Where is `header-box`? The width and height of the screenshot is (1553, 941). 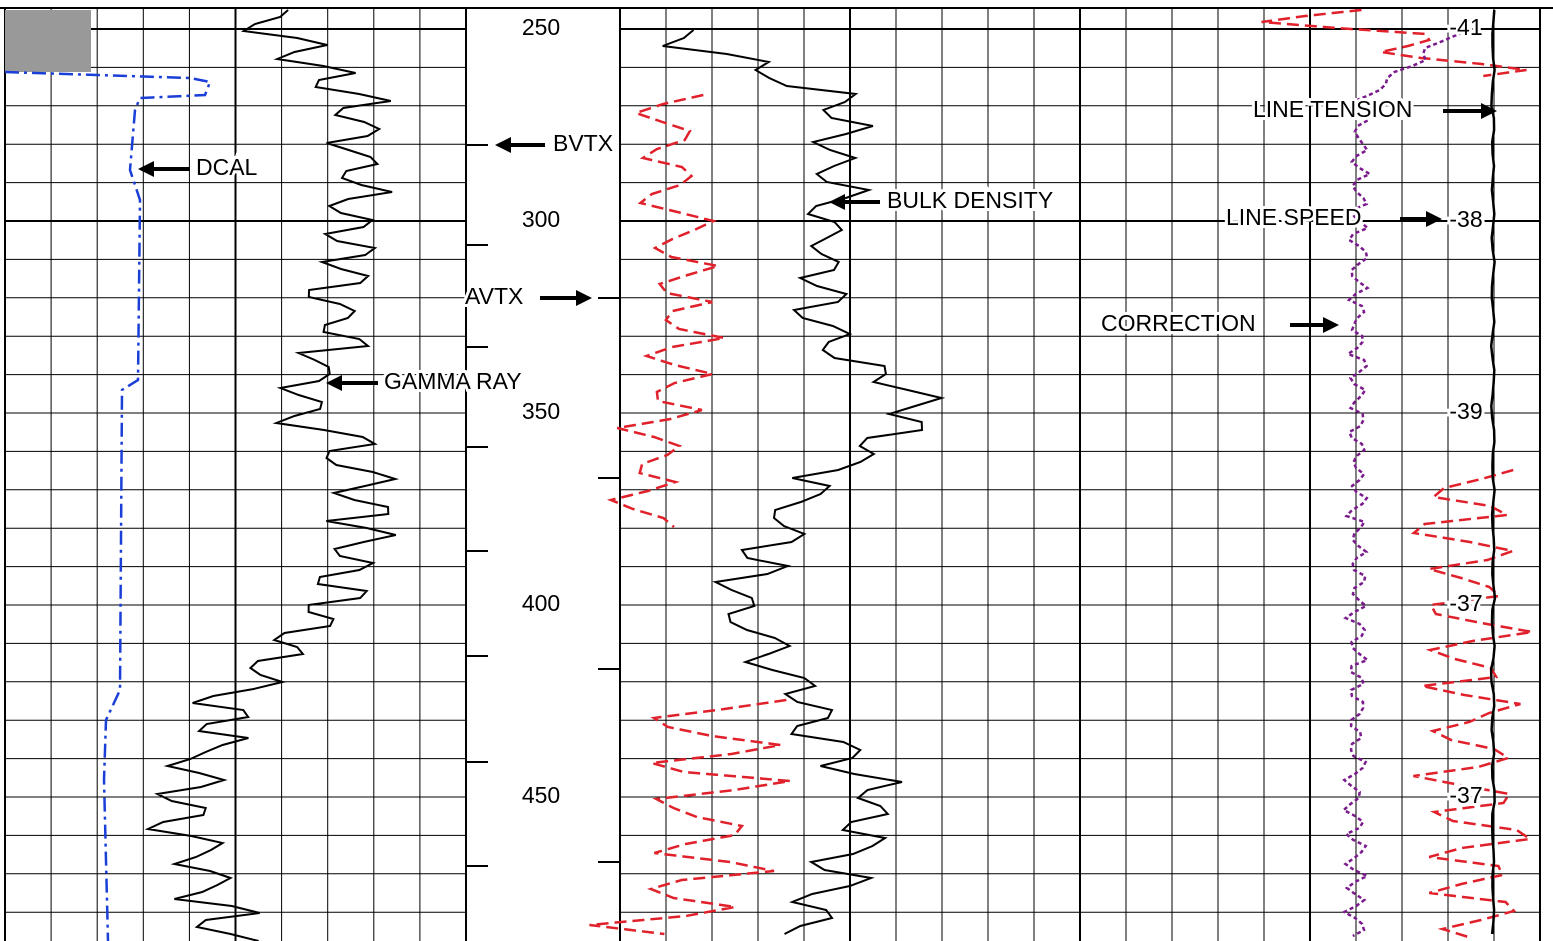 header-box is located at coordinates (48, 41).